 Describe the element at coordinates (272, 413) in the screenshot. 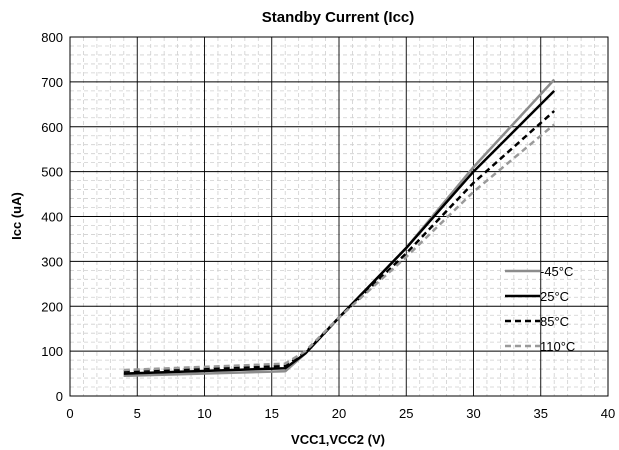

I see `x-tick-label: 15` at that location.